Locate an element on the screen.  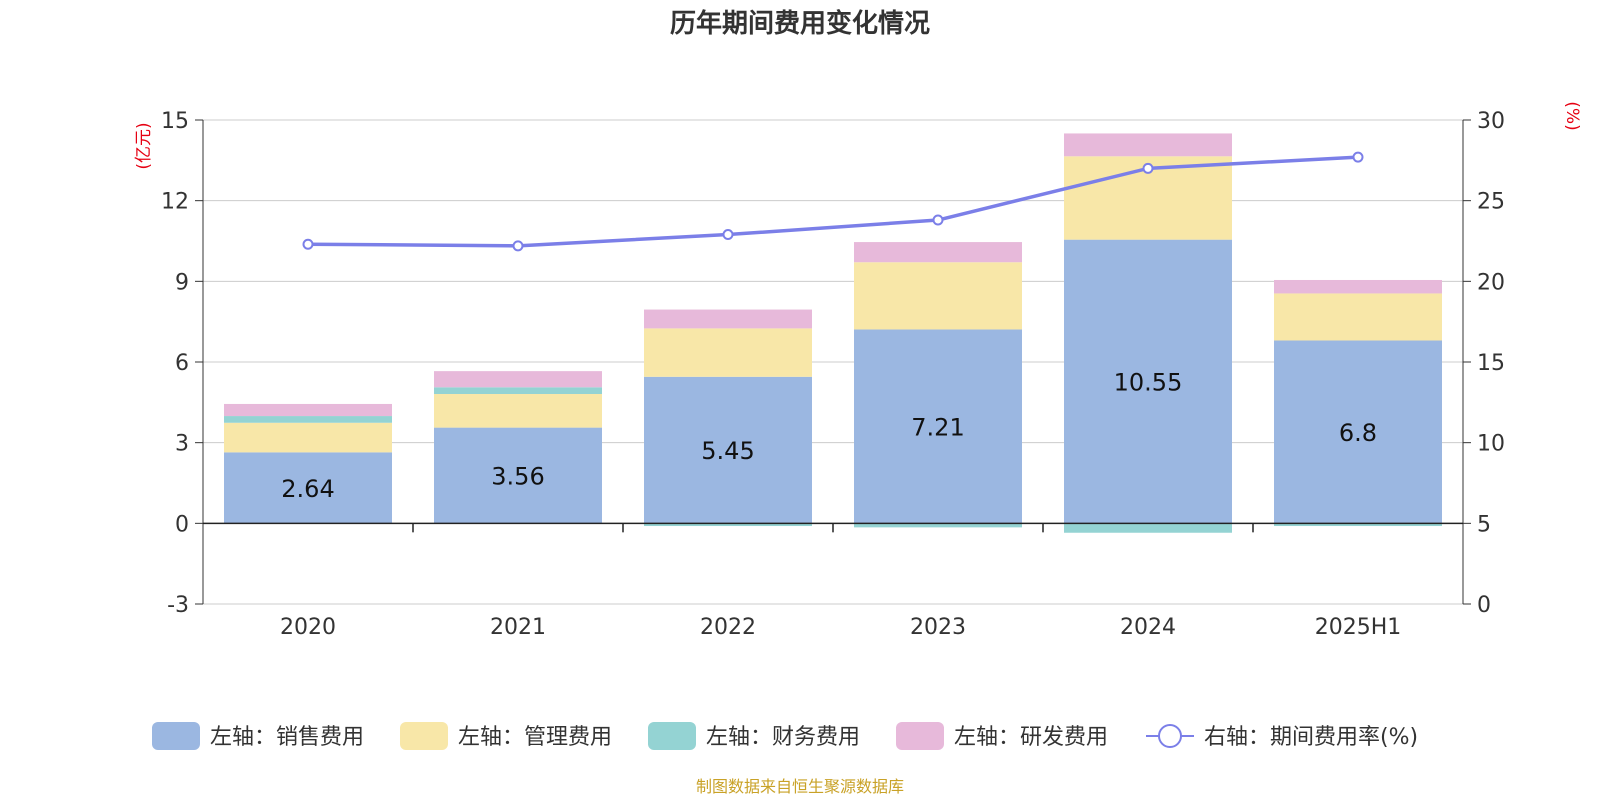
right-tick-label: 0 is located at coordinates (1484, 605).